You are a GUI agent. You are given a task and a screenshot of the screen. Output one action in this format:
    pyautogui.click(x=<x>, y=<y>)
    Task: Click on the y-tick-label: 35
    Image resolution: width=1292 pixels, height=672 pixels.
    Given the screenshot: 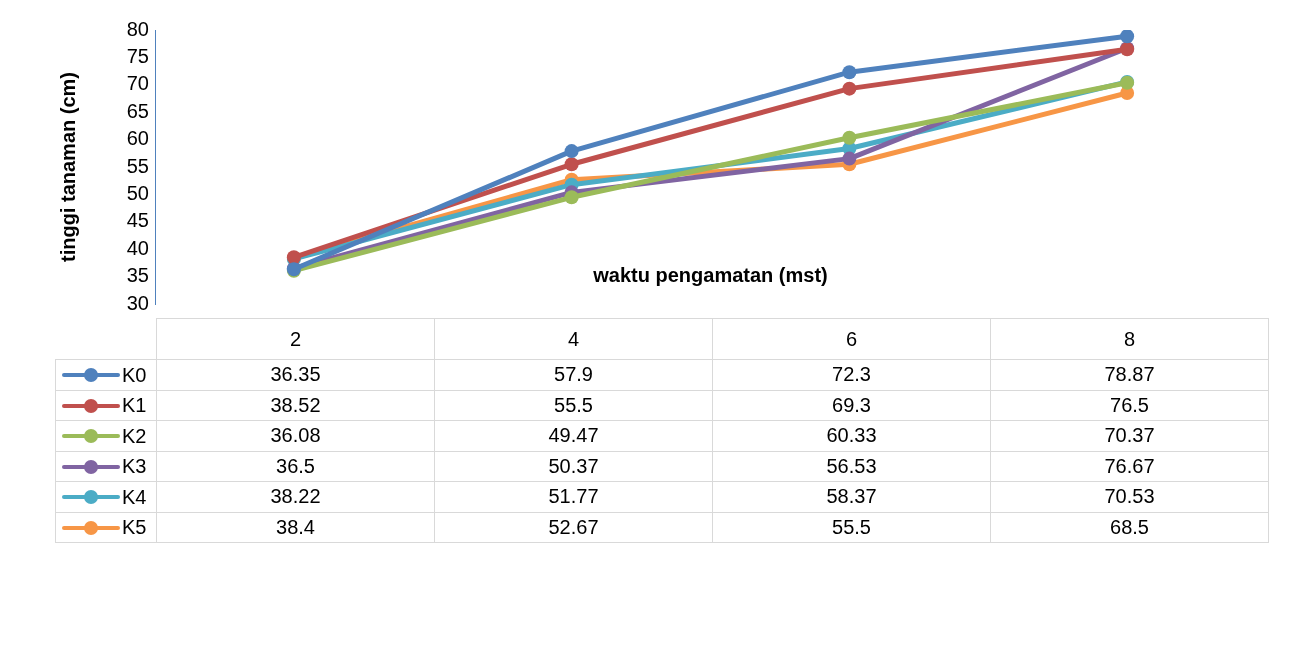 What is the action you would take?
    pyautogui.click(x=137, y=275)
    